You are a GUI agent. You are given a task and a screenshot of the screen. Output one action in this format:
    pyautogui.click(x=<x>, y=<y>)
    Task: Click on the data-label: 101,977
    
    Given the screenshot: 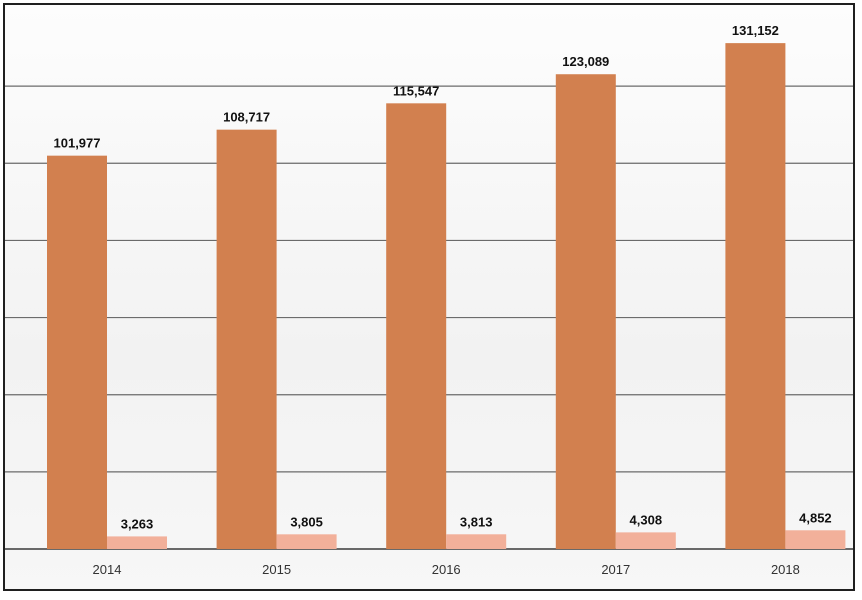 What is the action you would take?
    pyautogui.click(x=77, y=143)
    